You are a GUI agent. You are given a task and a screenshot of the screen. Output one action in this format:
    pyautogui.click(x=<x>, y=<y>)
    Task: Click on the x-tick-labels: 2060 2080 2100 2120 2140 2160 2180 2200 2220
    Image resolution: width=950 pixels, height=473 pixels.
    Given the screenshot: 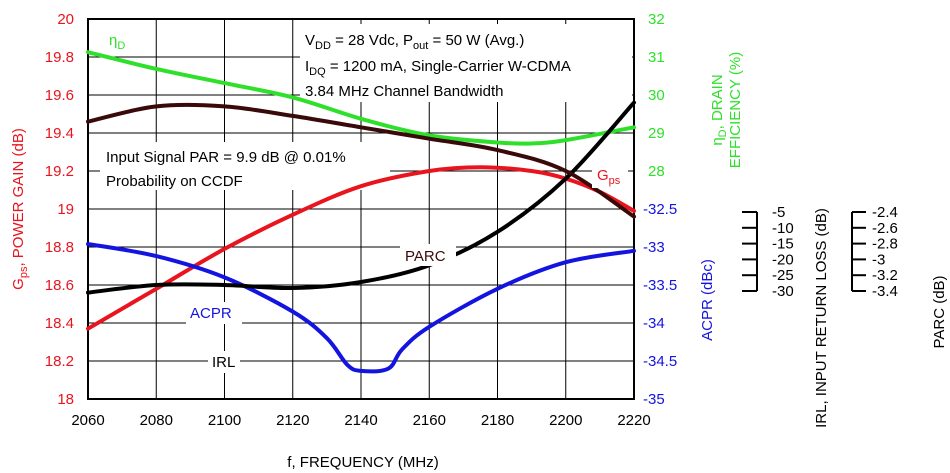 What is the action you would take?
    pyautogui.click(x=360, y=420)
    